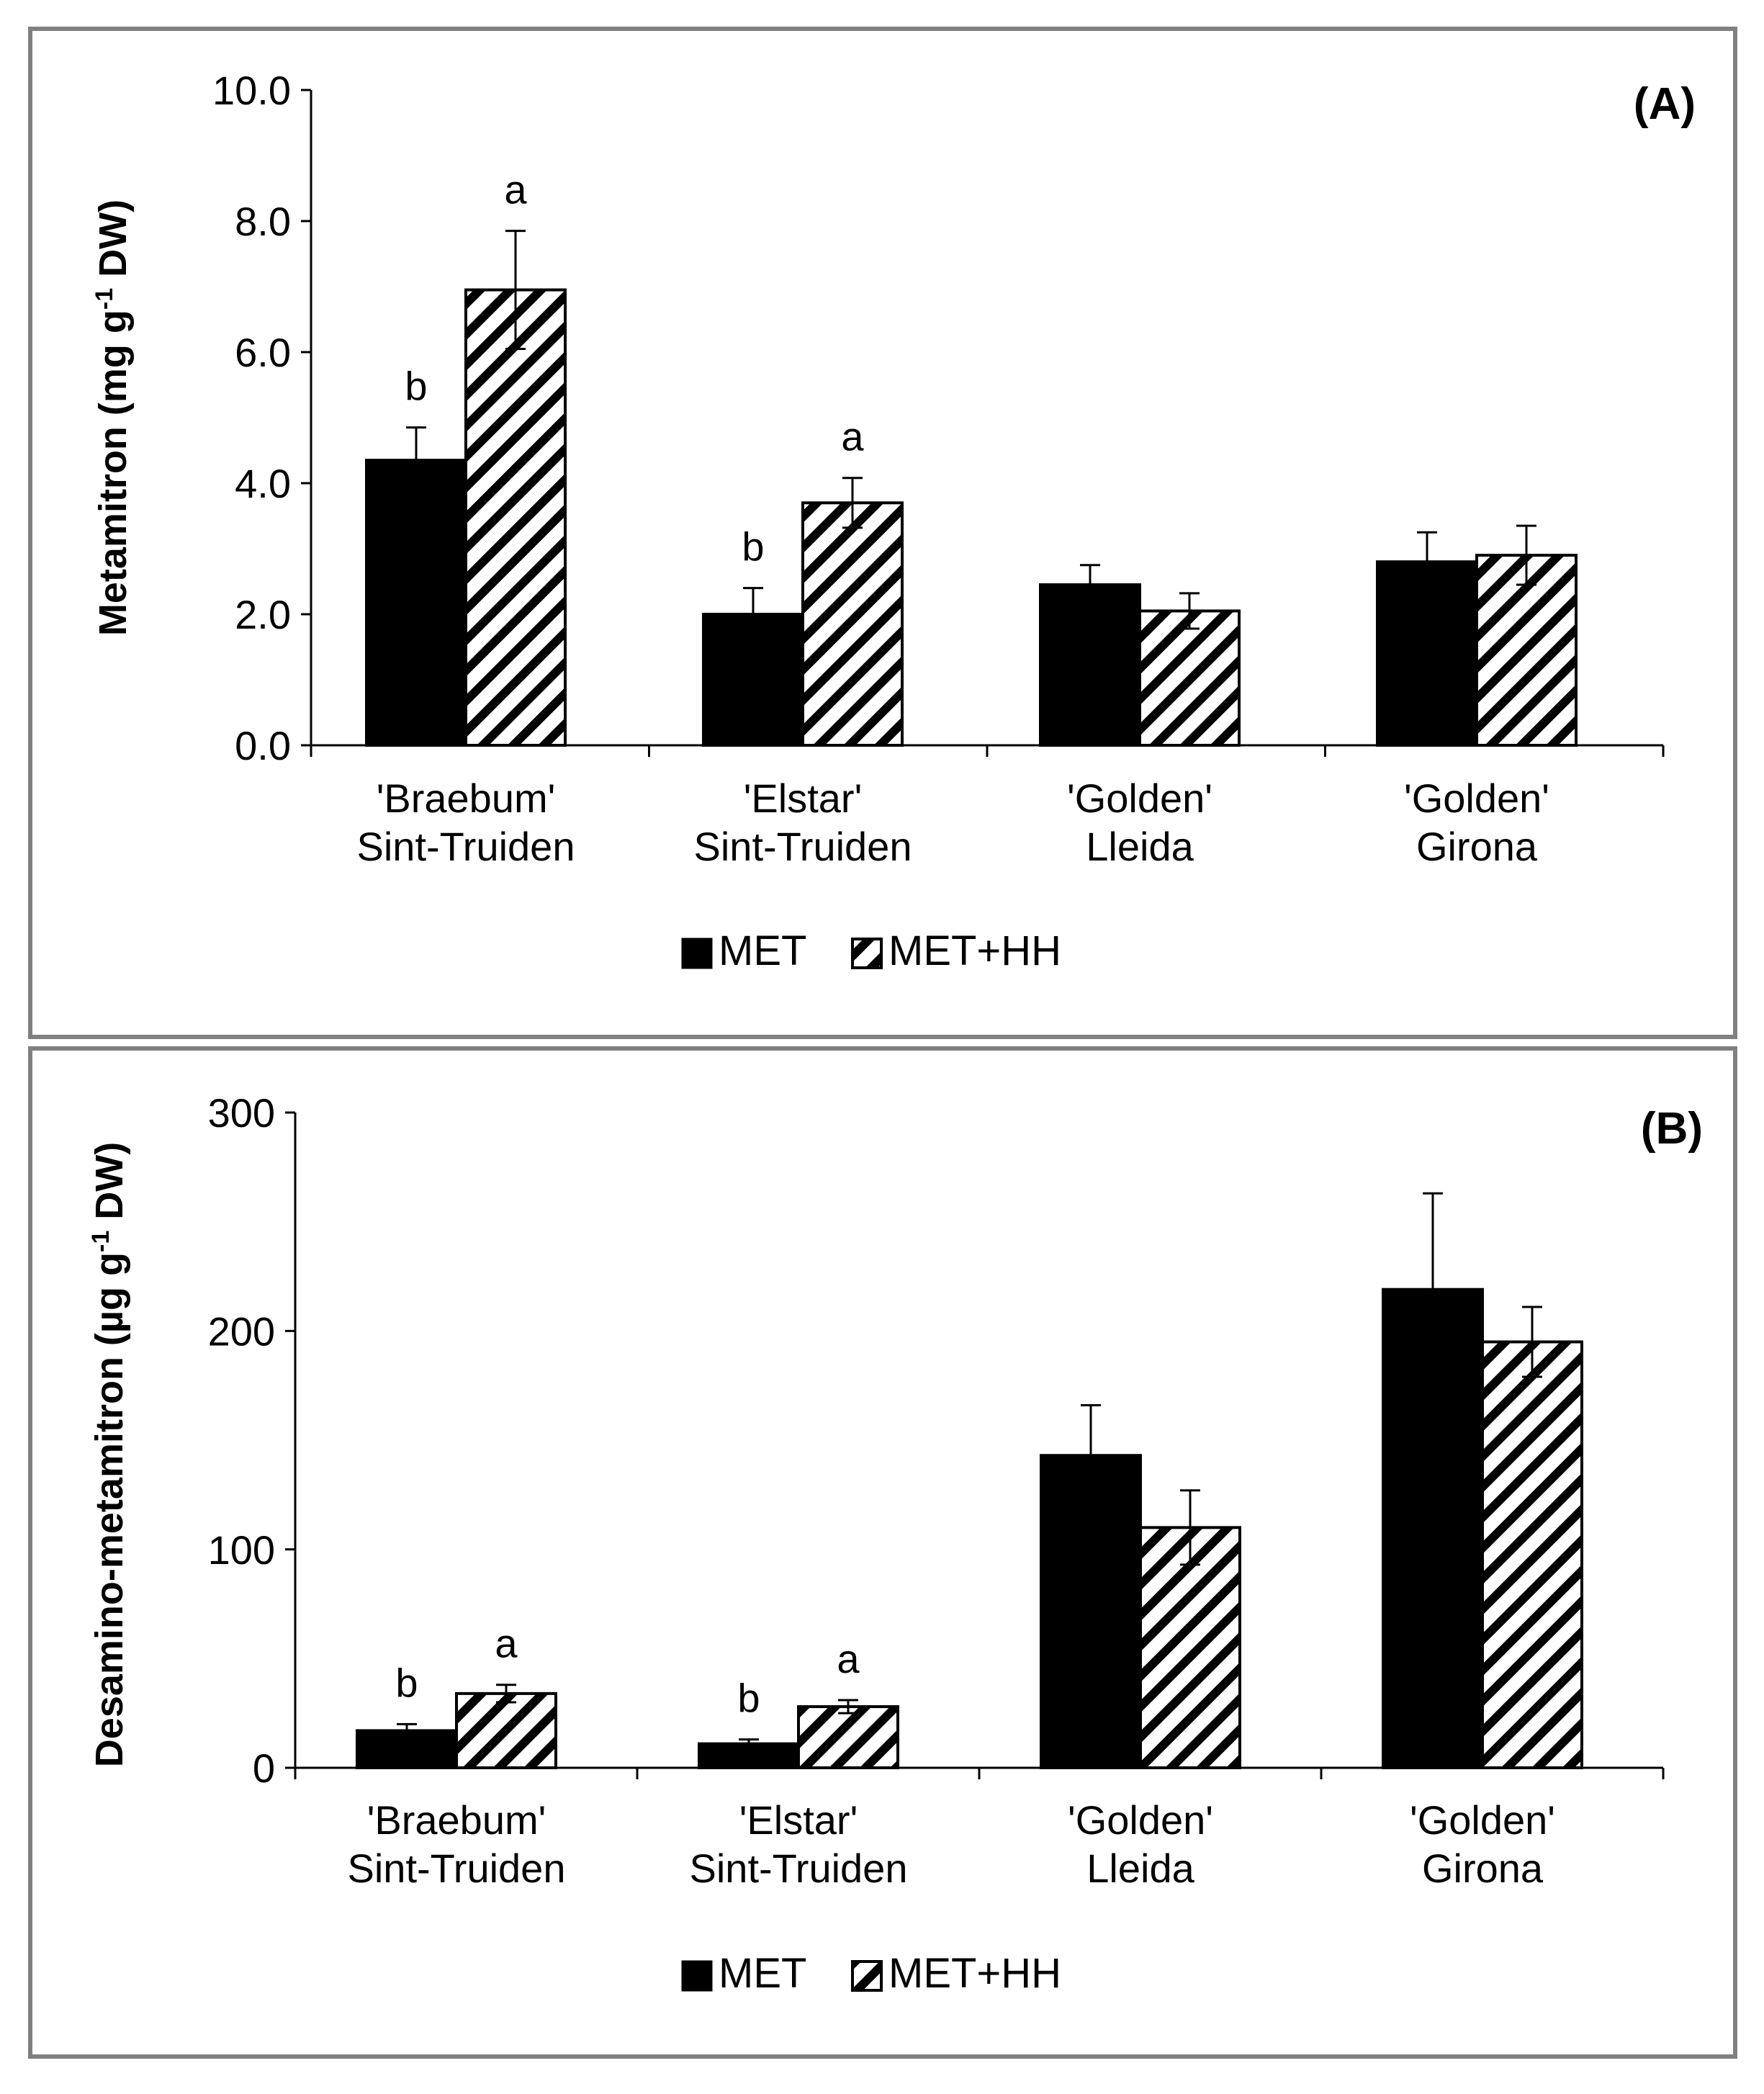 This screenshot has height=2094, width=1764. Describe the element at coordinates (251, 90) in the screenshot. I see `y-tick-label: 10.0` at that location.